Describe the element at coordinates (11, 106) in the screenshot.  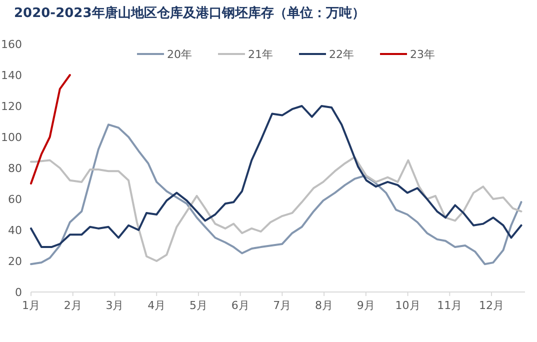
I see `y-tick-label: 120` at that location.